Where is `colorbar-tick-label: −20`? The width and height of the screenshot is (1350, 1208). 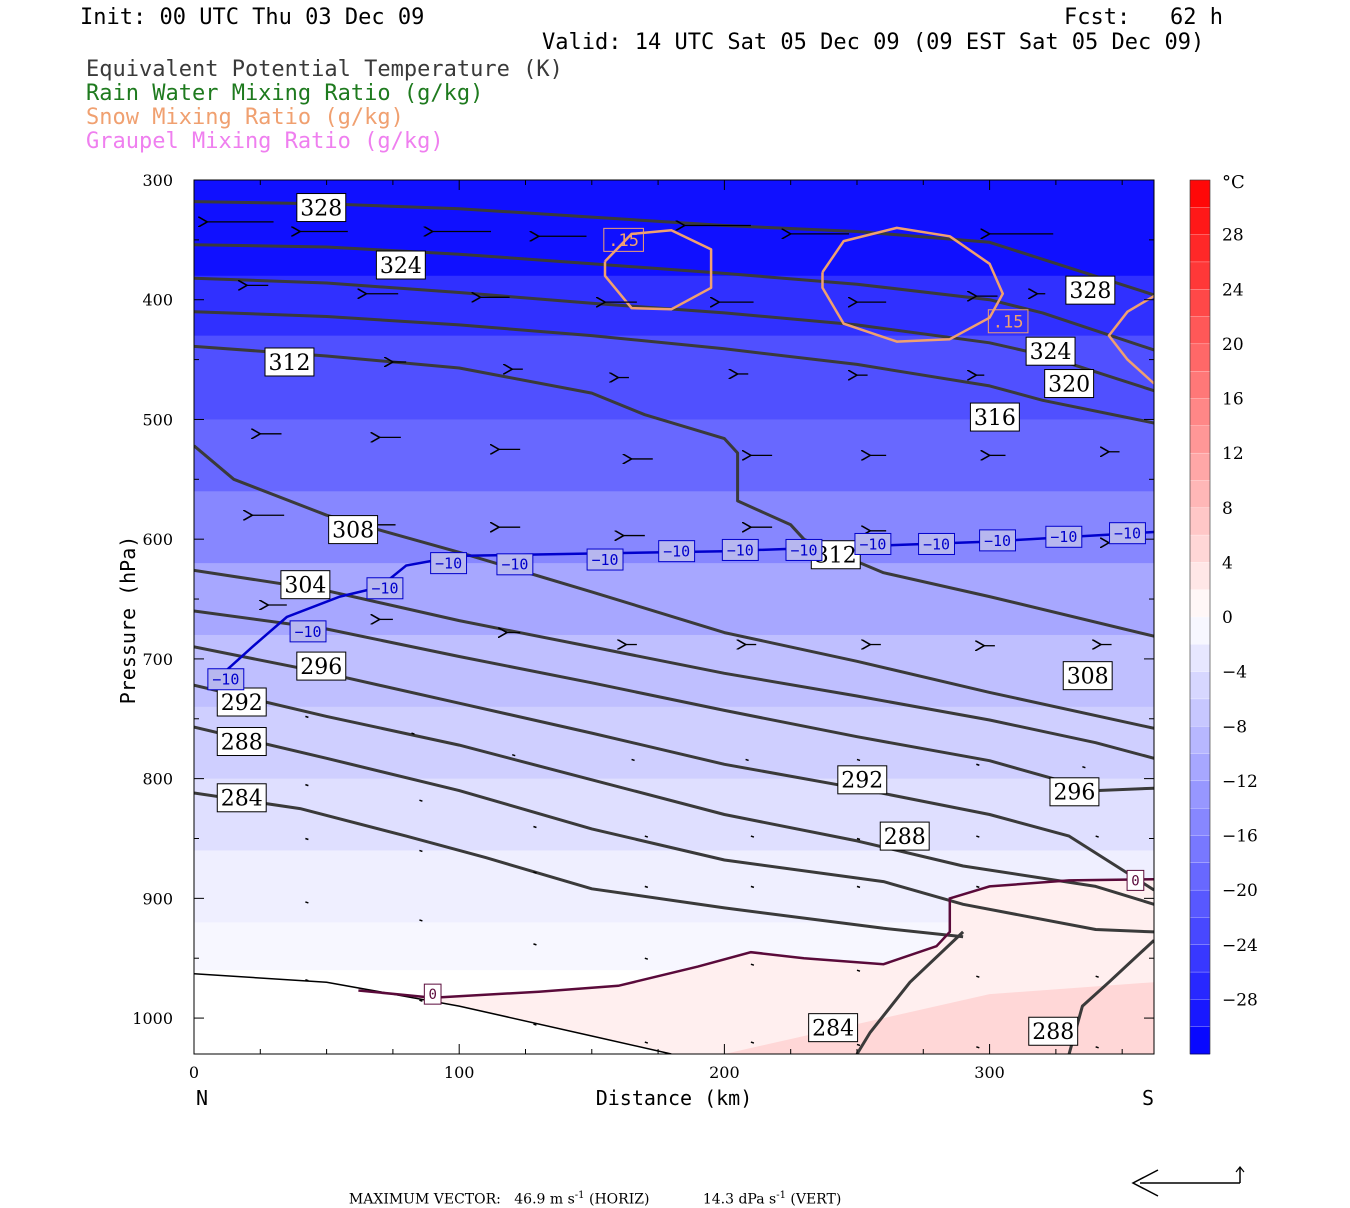
colorbar-tick-label: −20 is located at coordinates (1240, 891).